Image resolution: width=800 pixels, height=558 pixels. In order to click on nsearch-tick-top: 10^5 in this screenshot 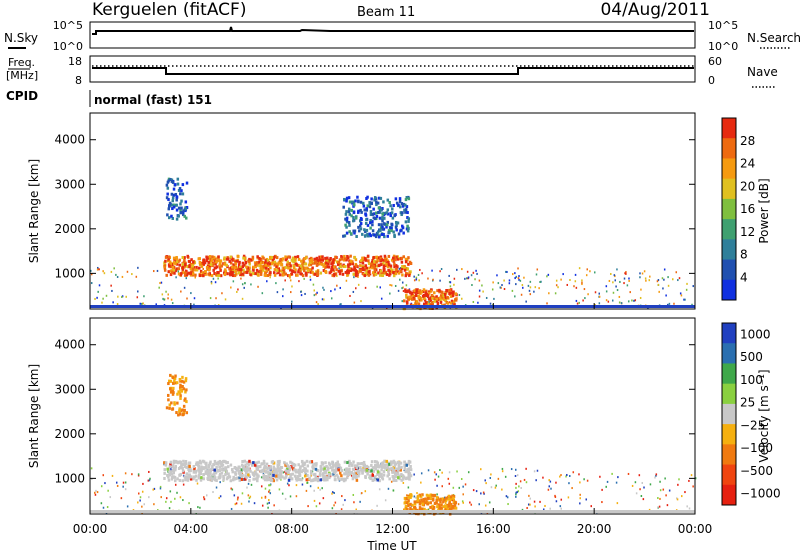, I will do `click(723, 25)`.